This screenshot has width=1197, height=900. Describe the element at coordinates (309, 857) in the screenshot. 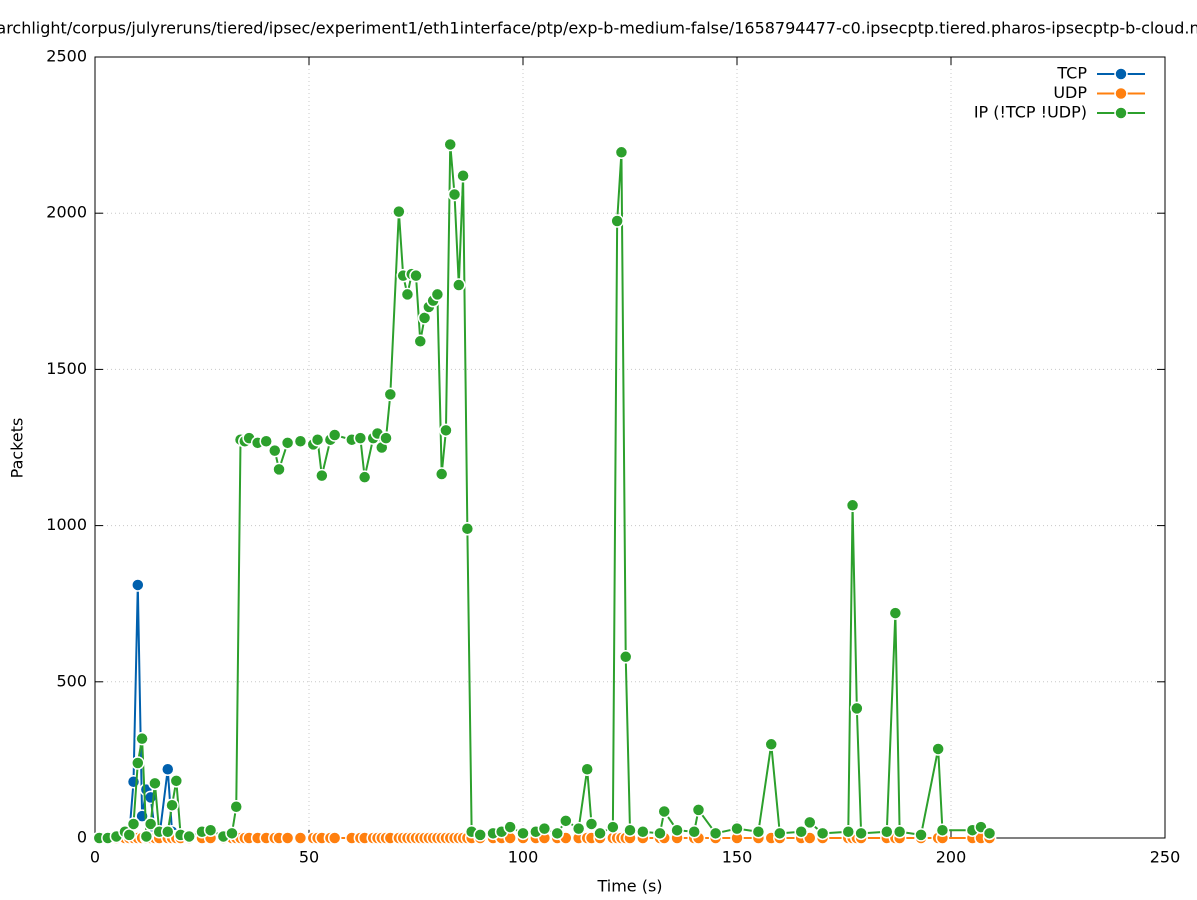

I see `x-tick-label: 50` at that location.